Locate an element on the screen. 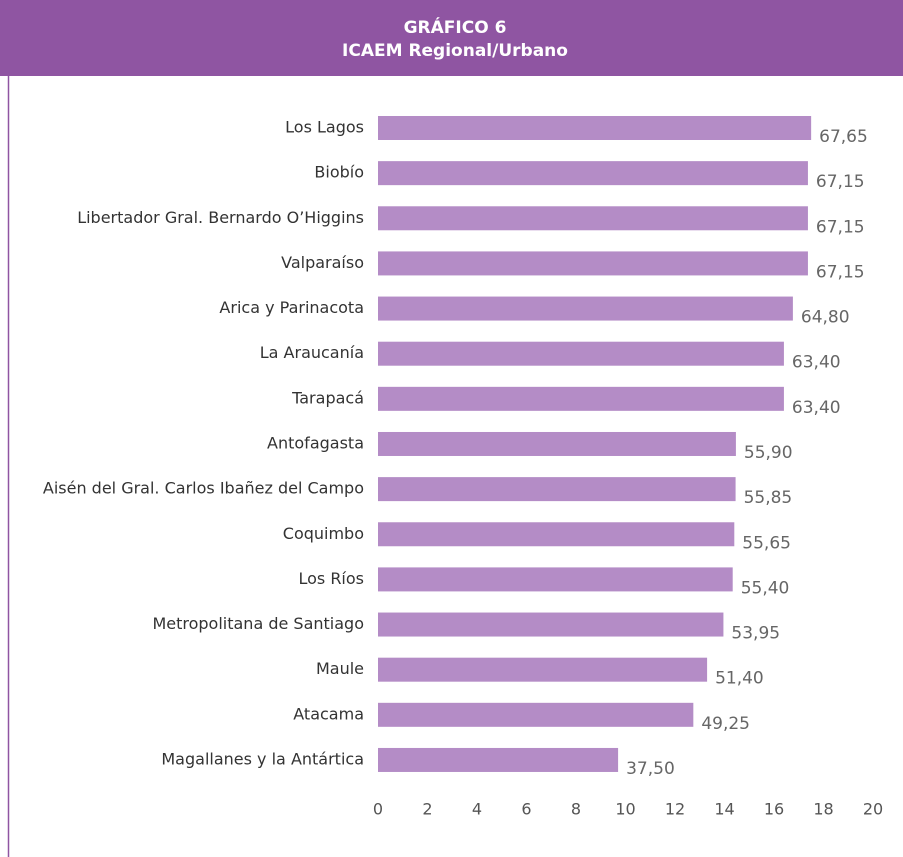  x-tick-label: 18 is located at coordinates (823, 809).